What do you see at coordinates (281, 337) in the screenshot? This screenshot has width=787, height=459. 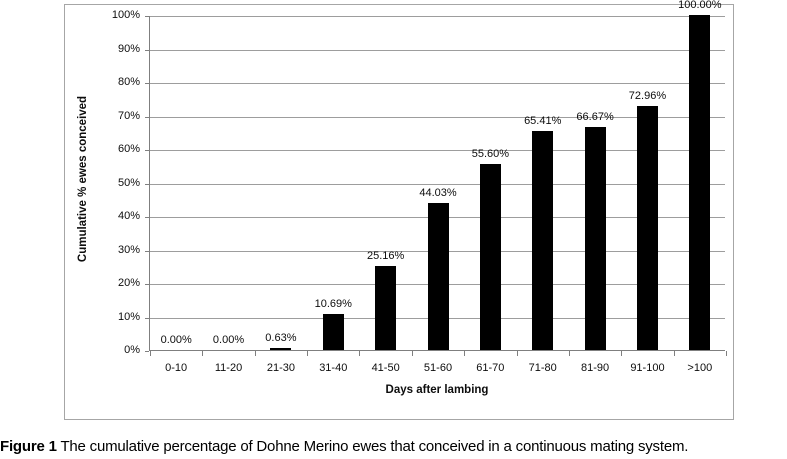 I see `data-label-21-30: 0.63%` at bounding box center [281, 337].